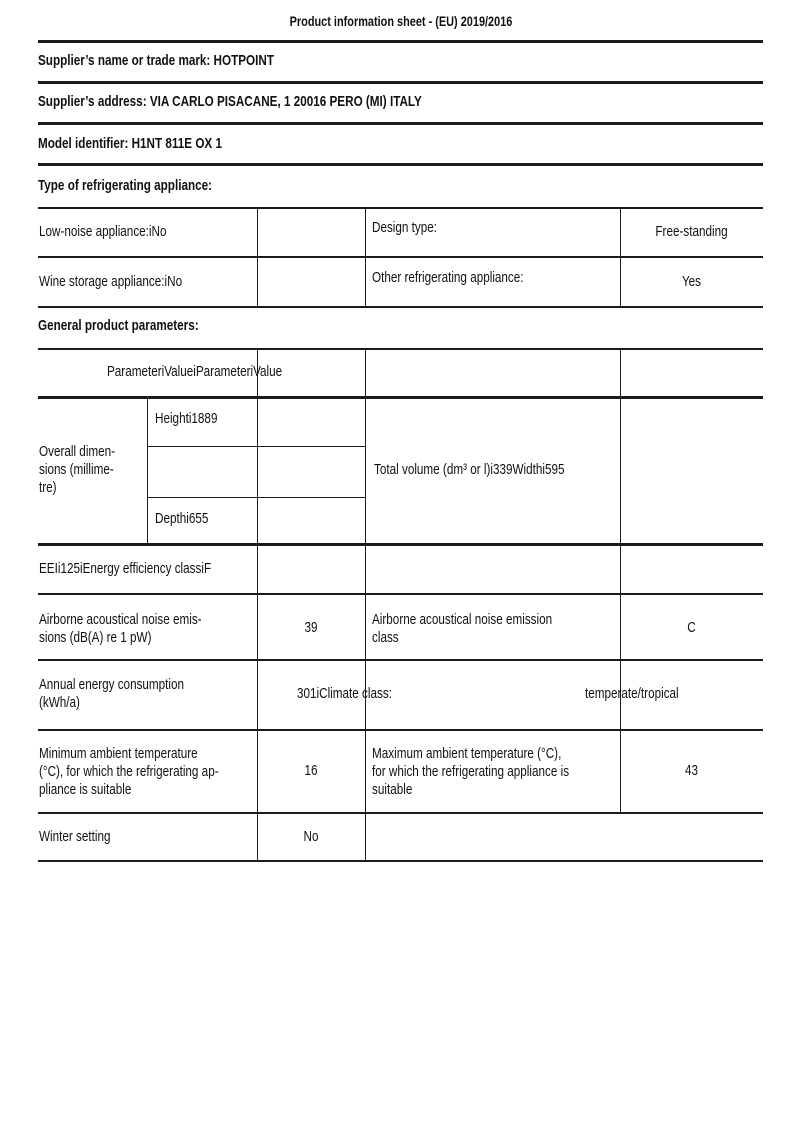  Describe the element at coordinates (691, 627) in the screenshot. I see `cell-noise-emission-class-value: C` at that location.